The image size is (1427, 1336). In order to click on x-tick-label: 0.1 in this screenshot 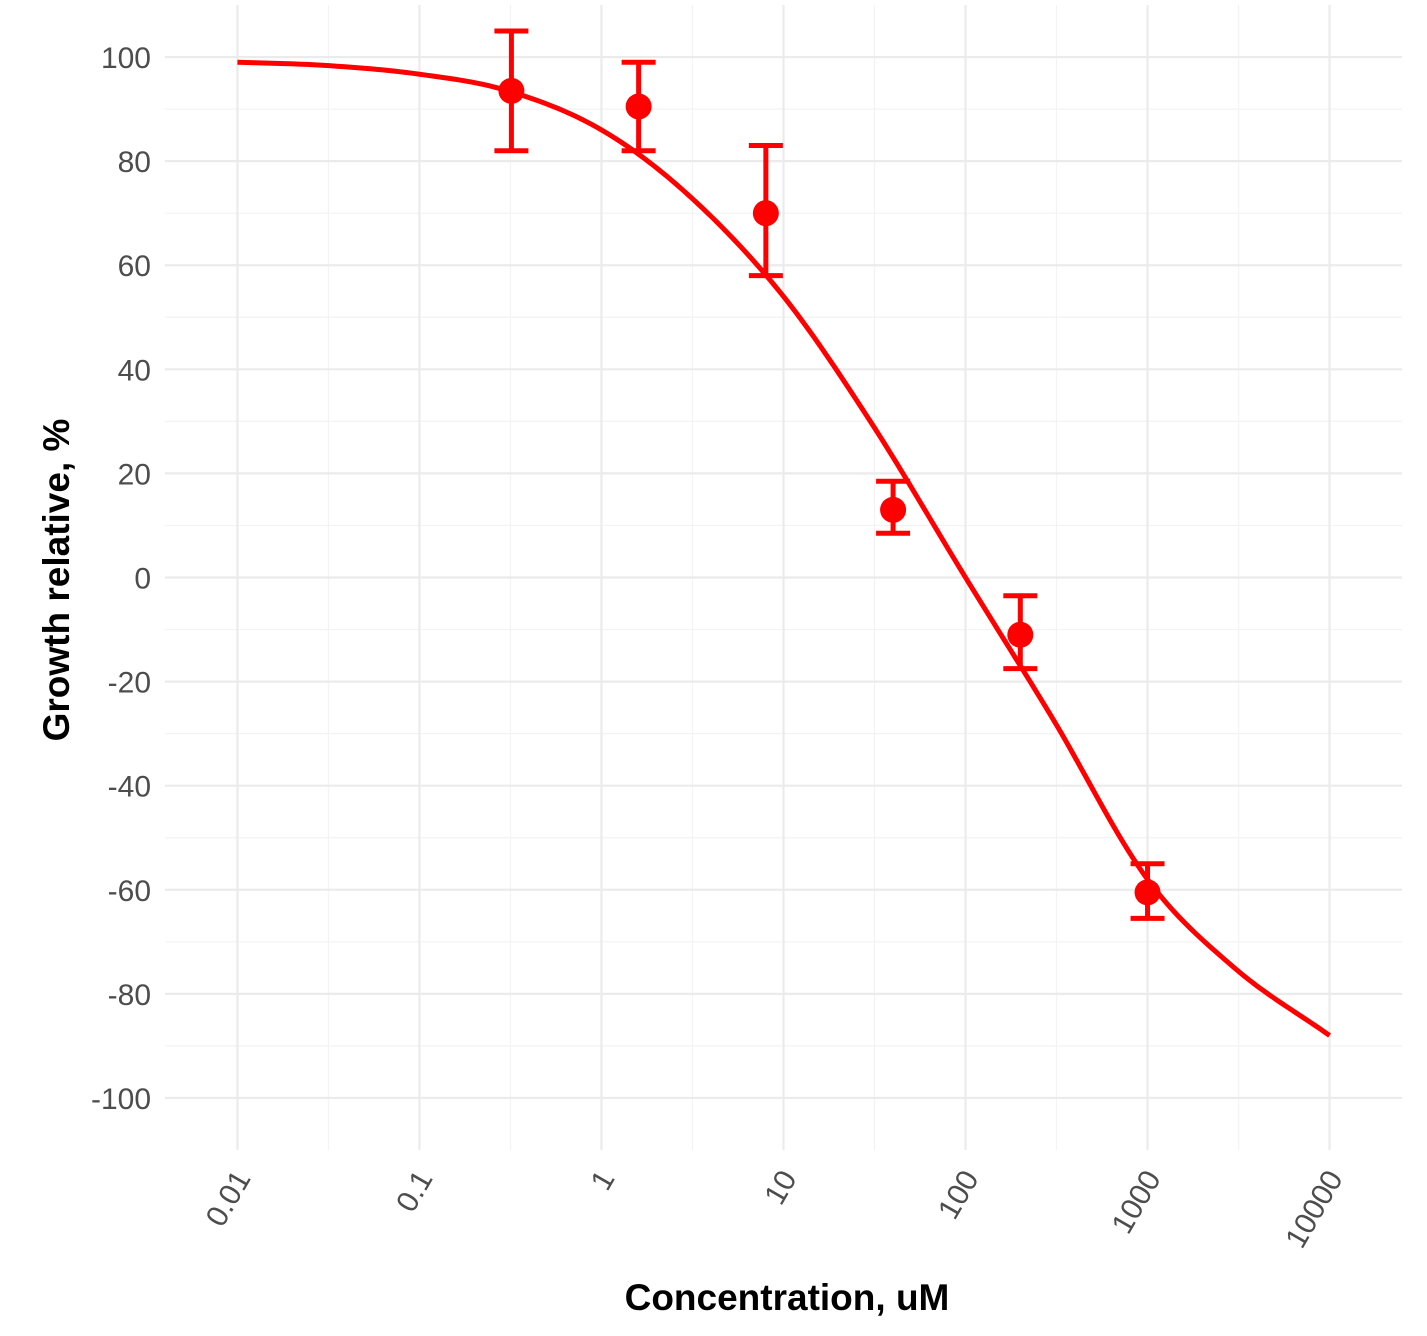, I will do `click(414, 1191)`.